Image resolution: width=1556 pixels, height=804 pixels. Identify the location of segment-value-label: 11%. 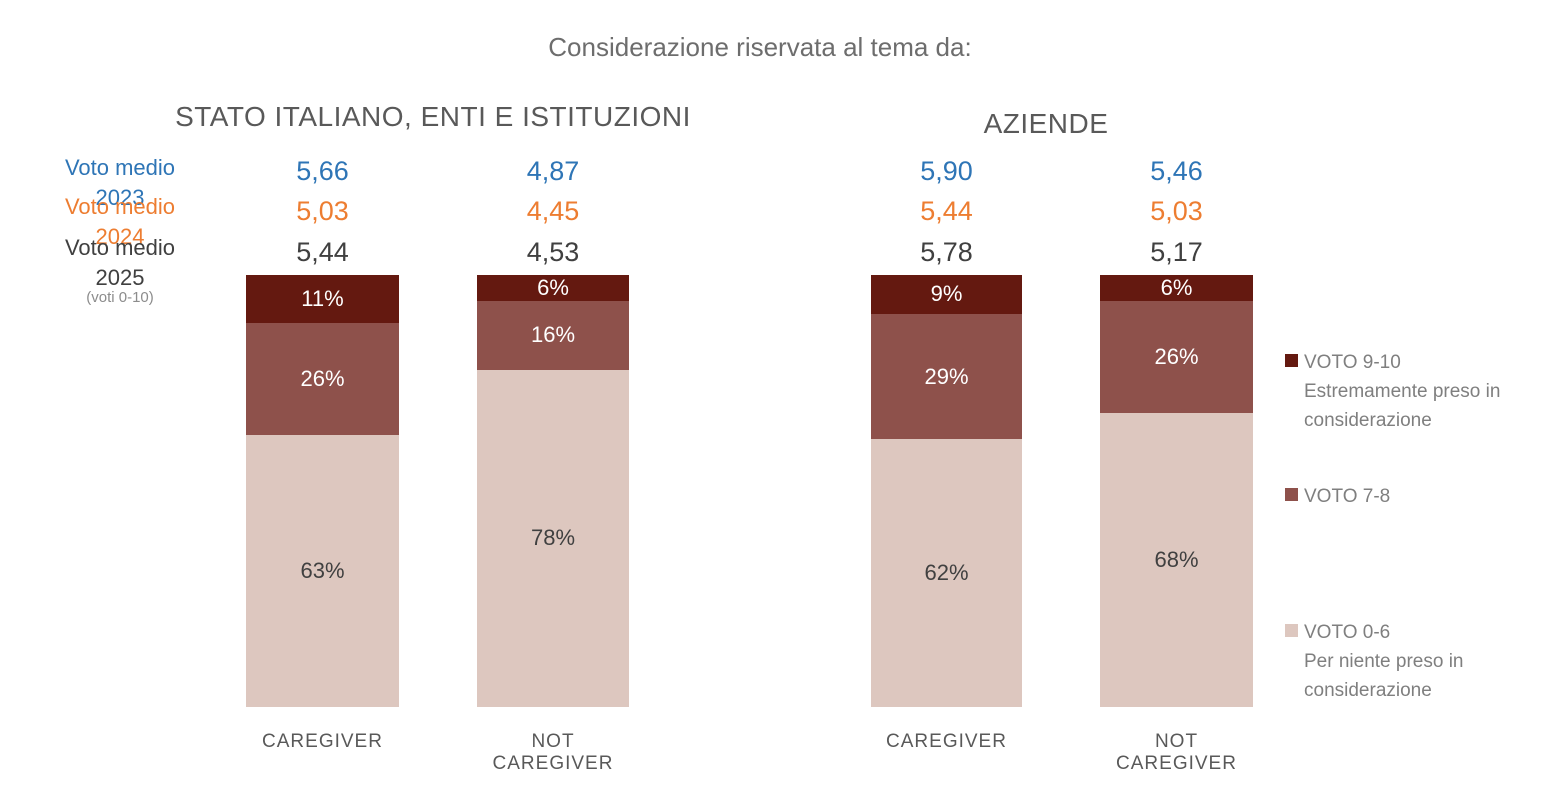
(322, 298).